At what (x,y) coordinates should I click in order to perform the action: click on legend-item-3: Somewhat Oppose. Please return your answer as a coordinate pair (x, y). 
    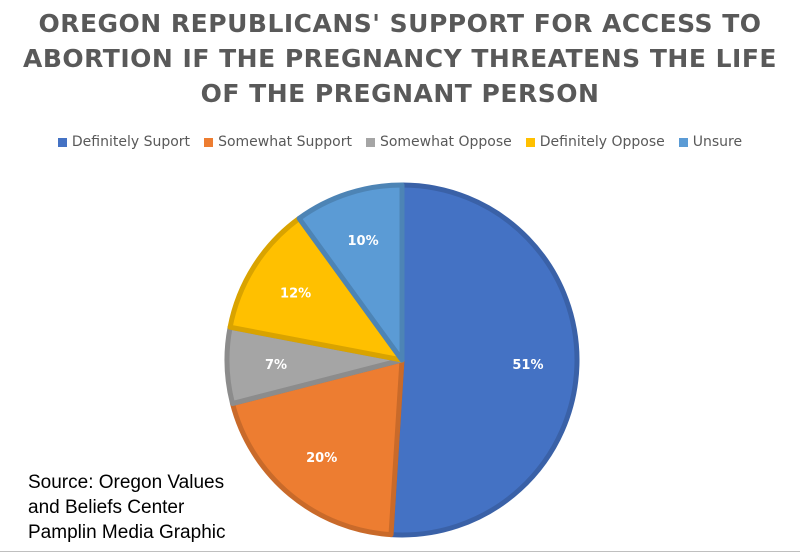
    Looking at the image, I should click on (438, 142).